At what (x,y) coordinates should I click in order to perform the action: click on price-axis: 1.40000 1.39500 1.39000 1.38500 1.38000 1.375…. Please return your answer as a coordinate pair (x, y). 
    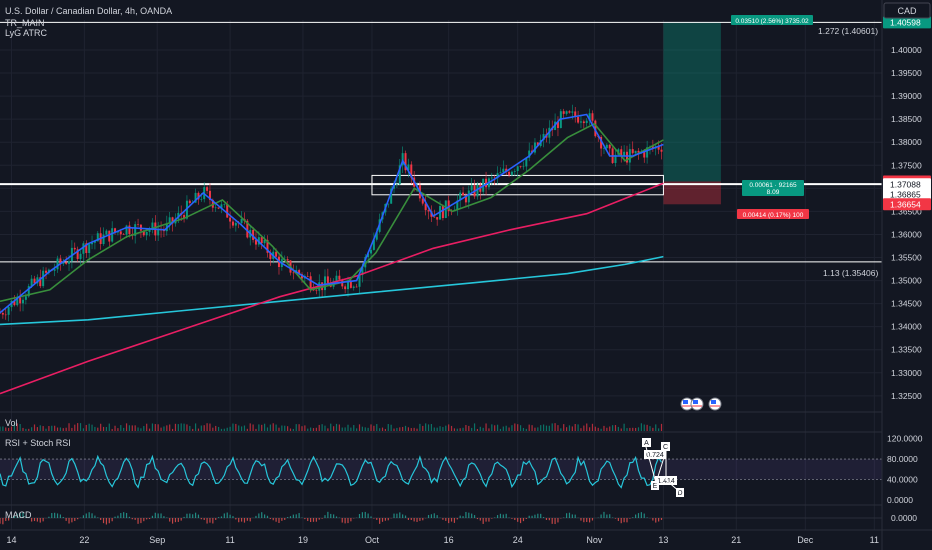
    Looking at the image, I should click on (906, 223).